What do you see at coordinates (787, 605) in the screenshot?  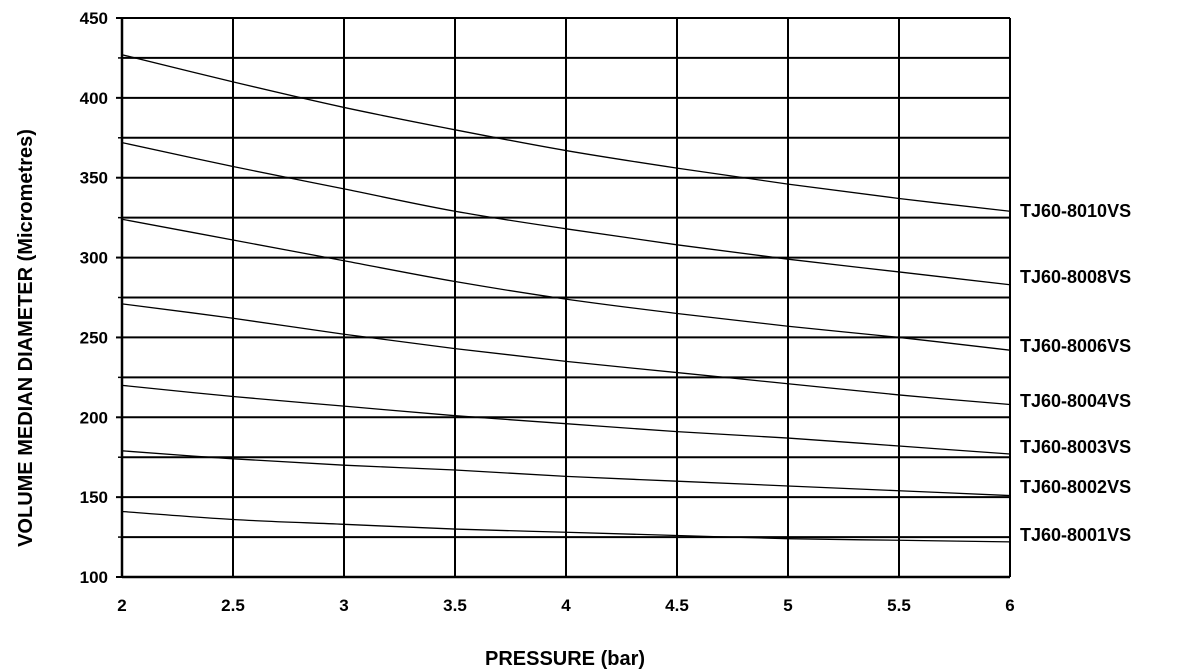 I see `x-tick-label: 5` at bounding box center [787, 605].